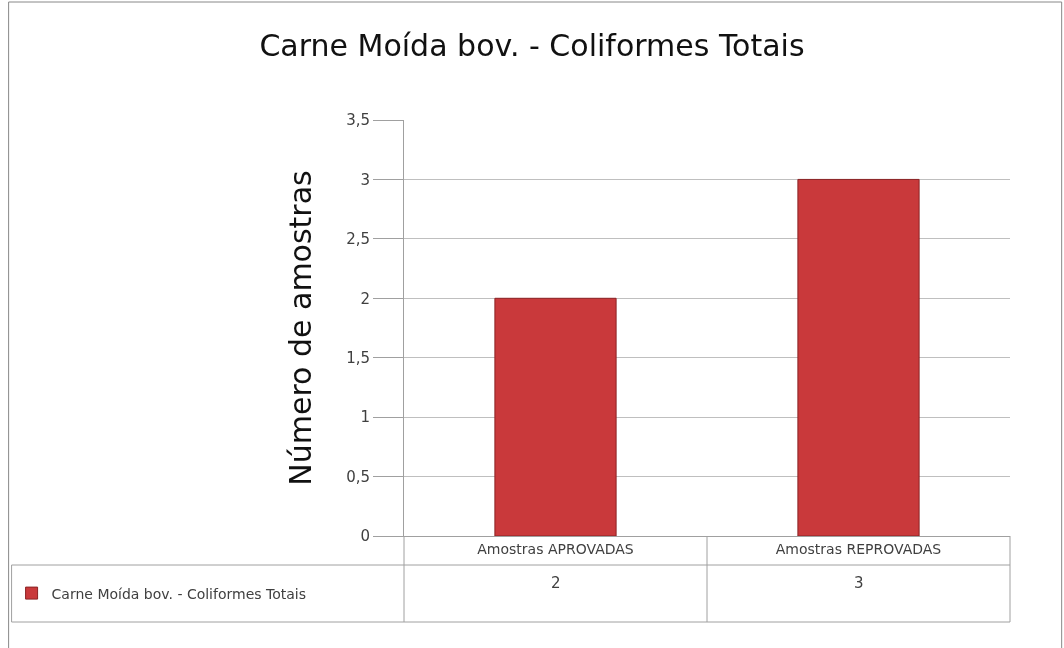 This screenshot has height=648, width=1064. Describe the element at coordinates (532, 45) in the screenshot. I see `chart-title: Carne Moída bov. - Coliformes Totais` at that location.